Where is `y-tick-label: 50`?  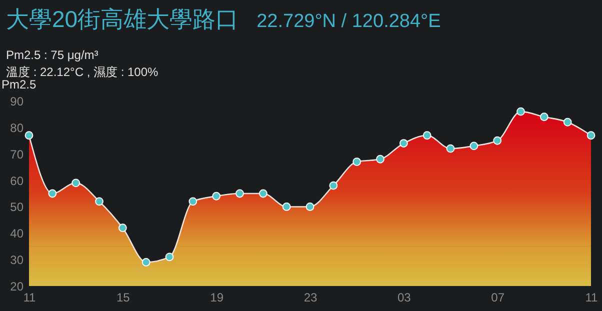
y-tick-label: 50 is located at coordinates (17, 207).